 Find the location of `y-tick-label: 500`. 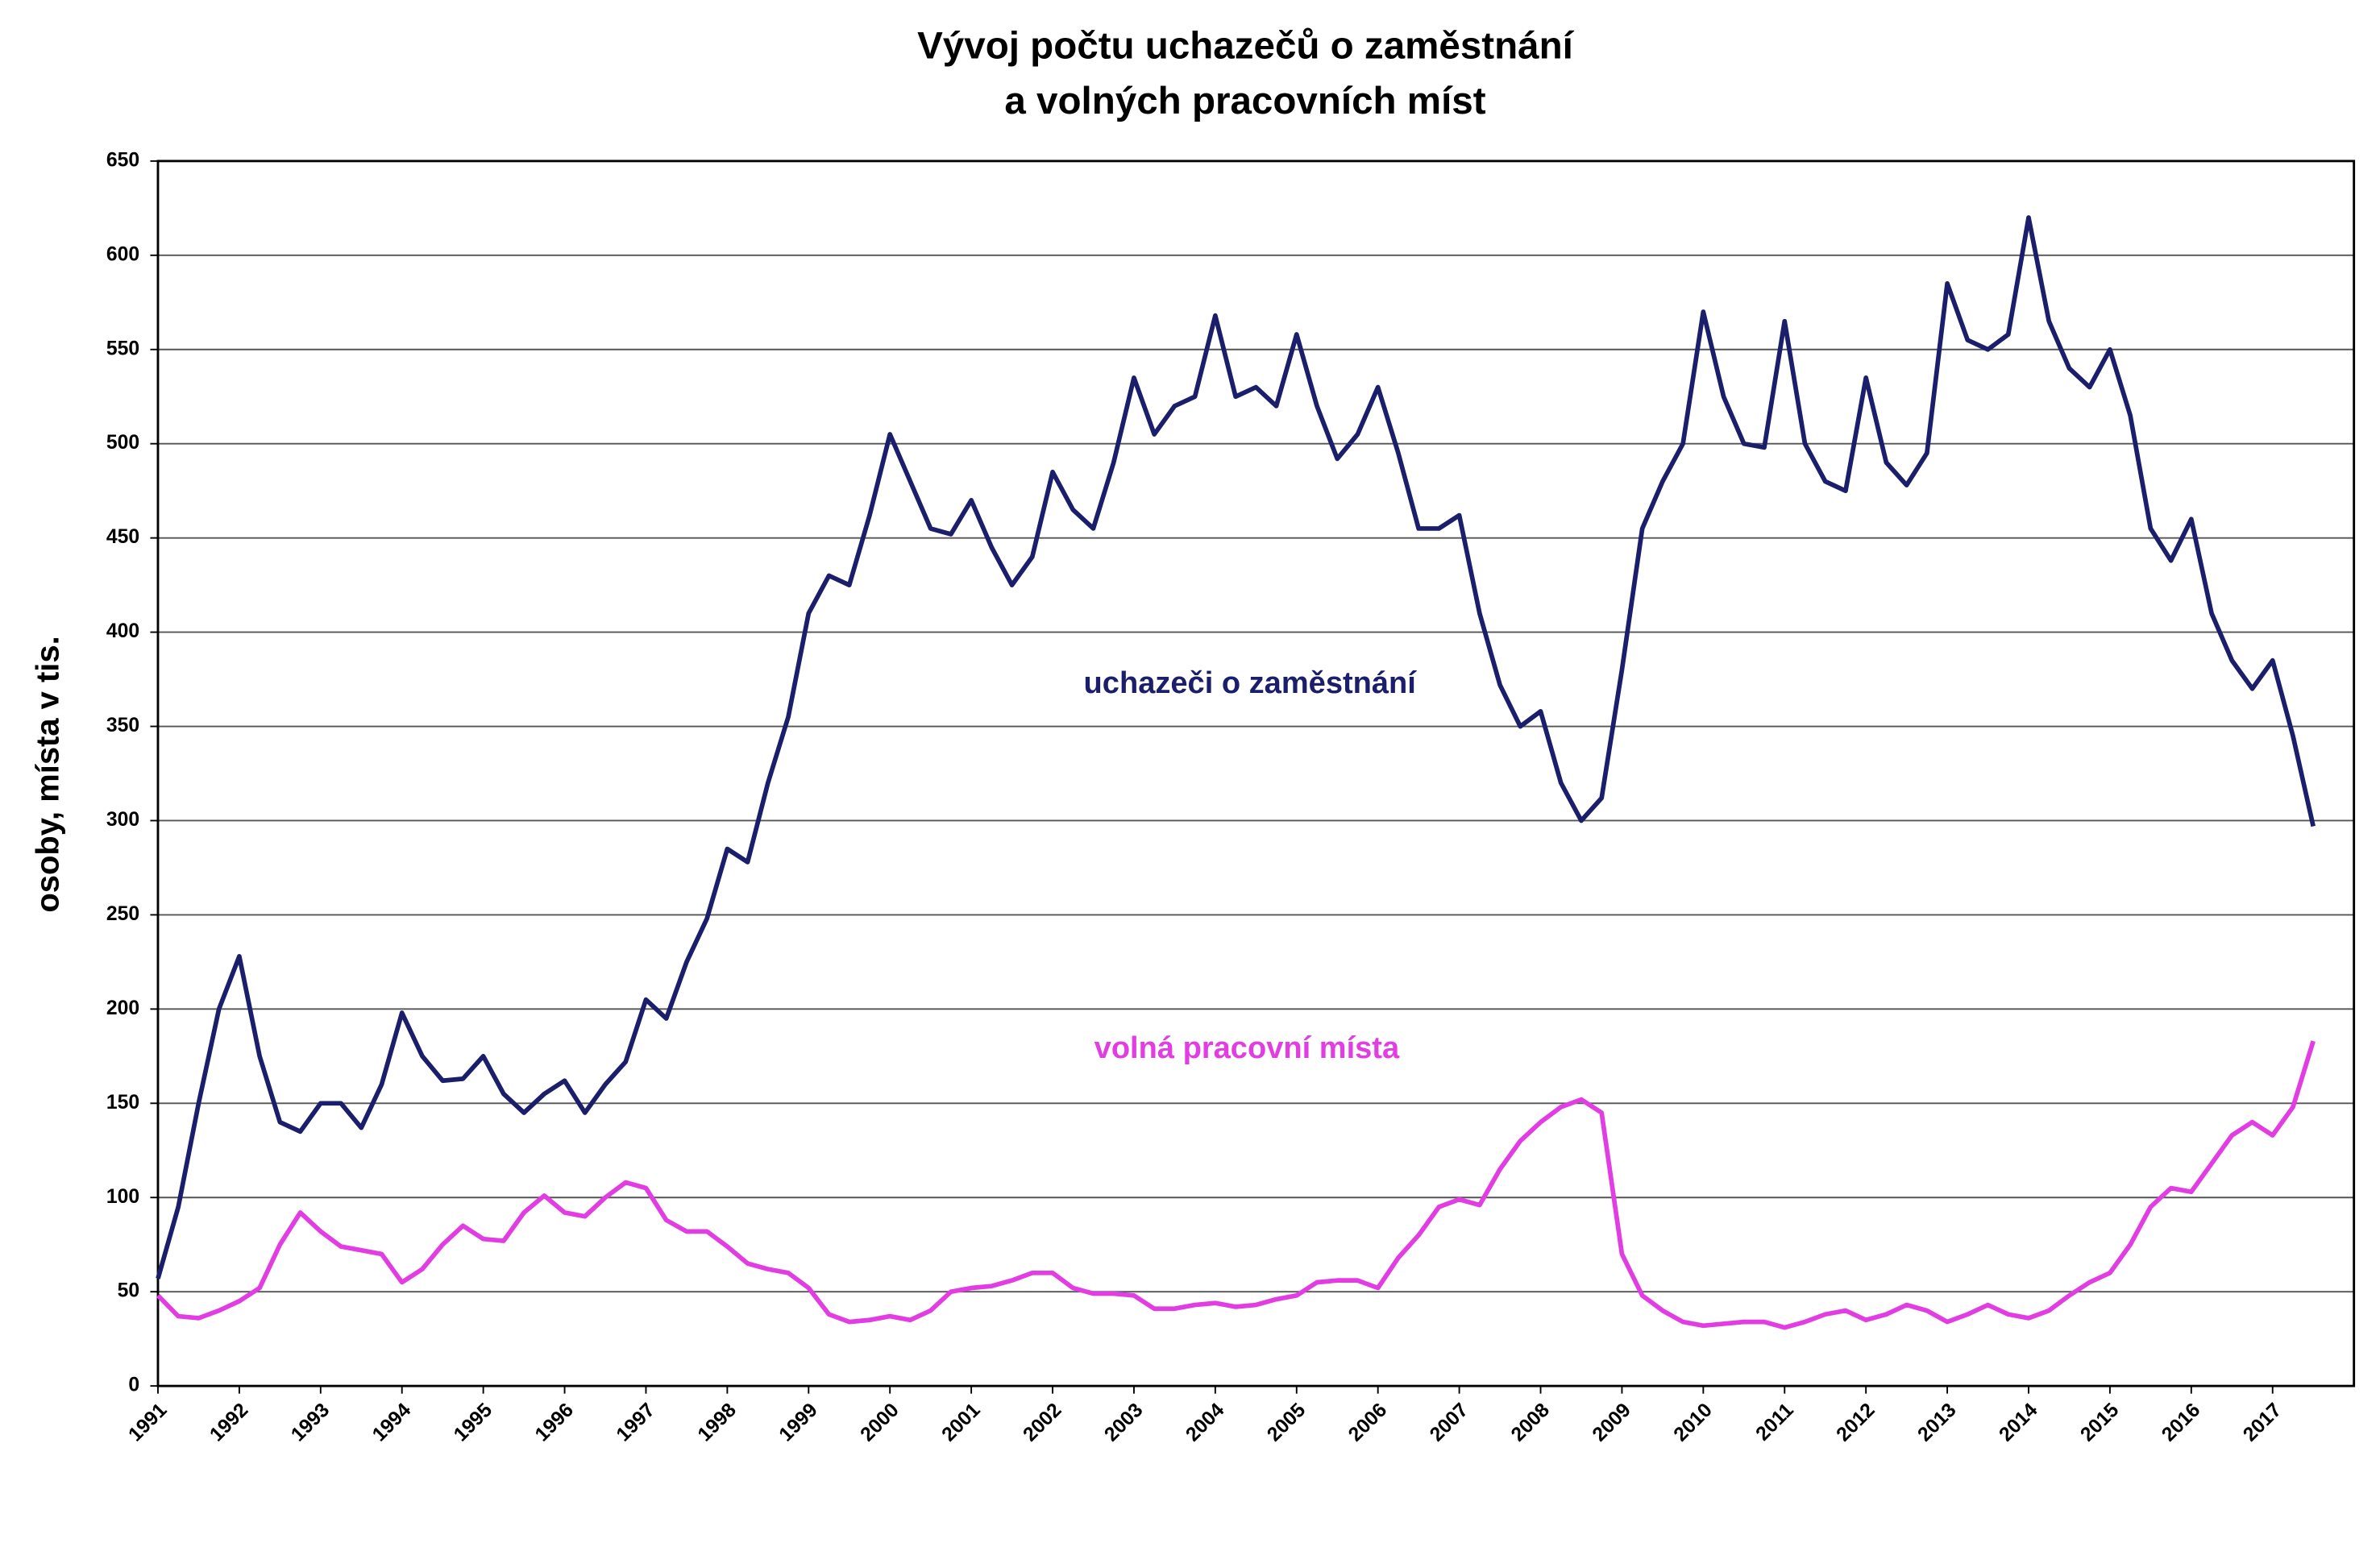

y-tick-label: 500 is located at coordinates (123, 443).